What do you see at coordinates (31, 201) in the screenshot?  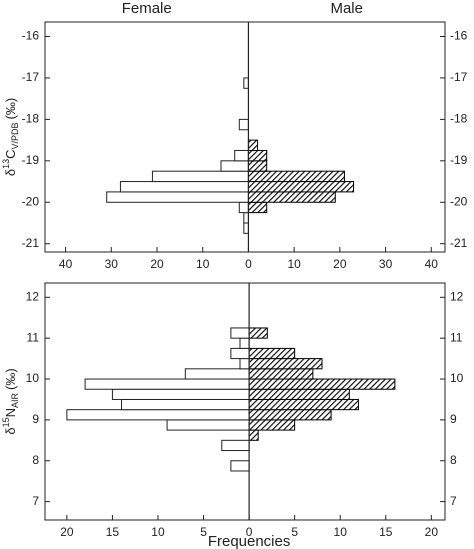 I see `y-tick-label: -20` at bounding box center [31, 201].